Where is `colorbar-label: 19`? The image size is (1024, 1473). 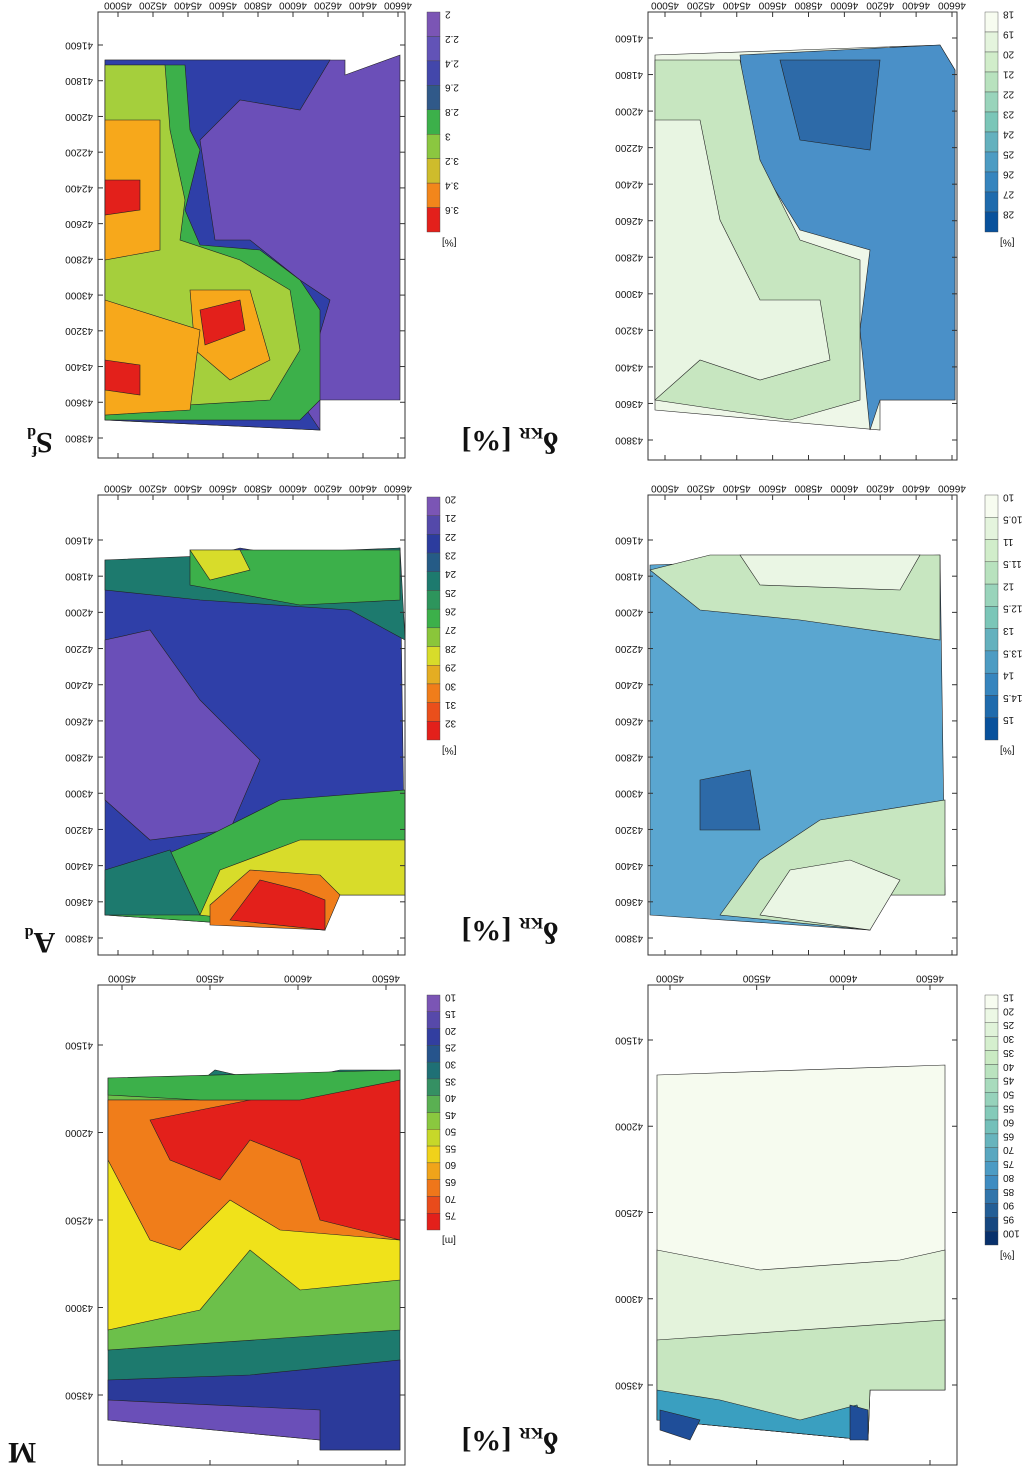 colorbar-label: 19 is located at coordinates (1009, 33).